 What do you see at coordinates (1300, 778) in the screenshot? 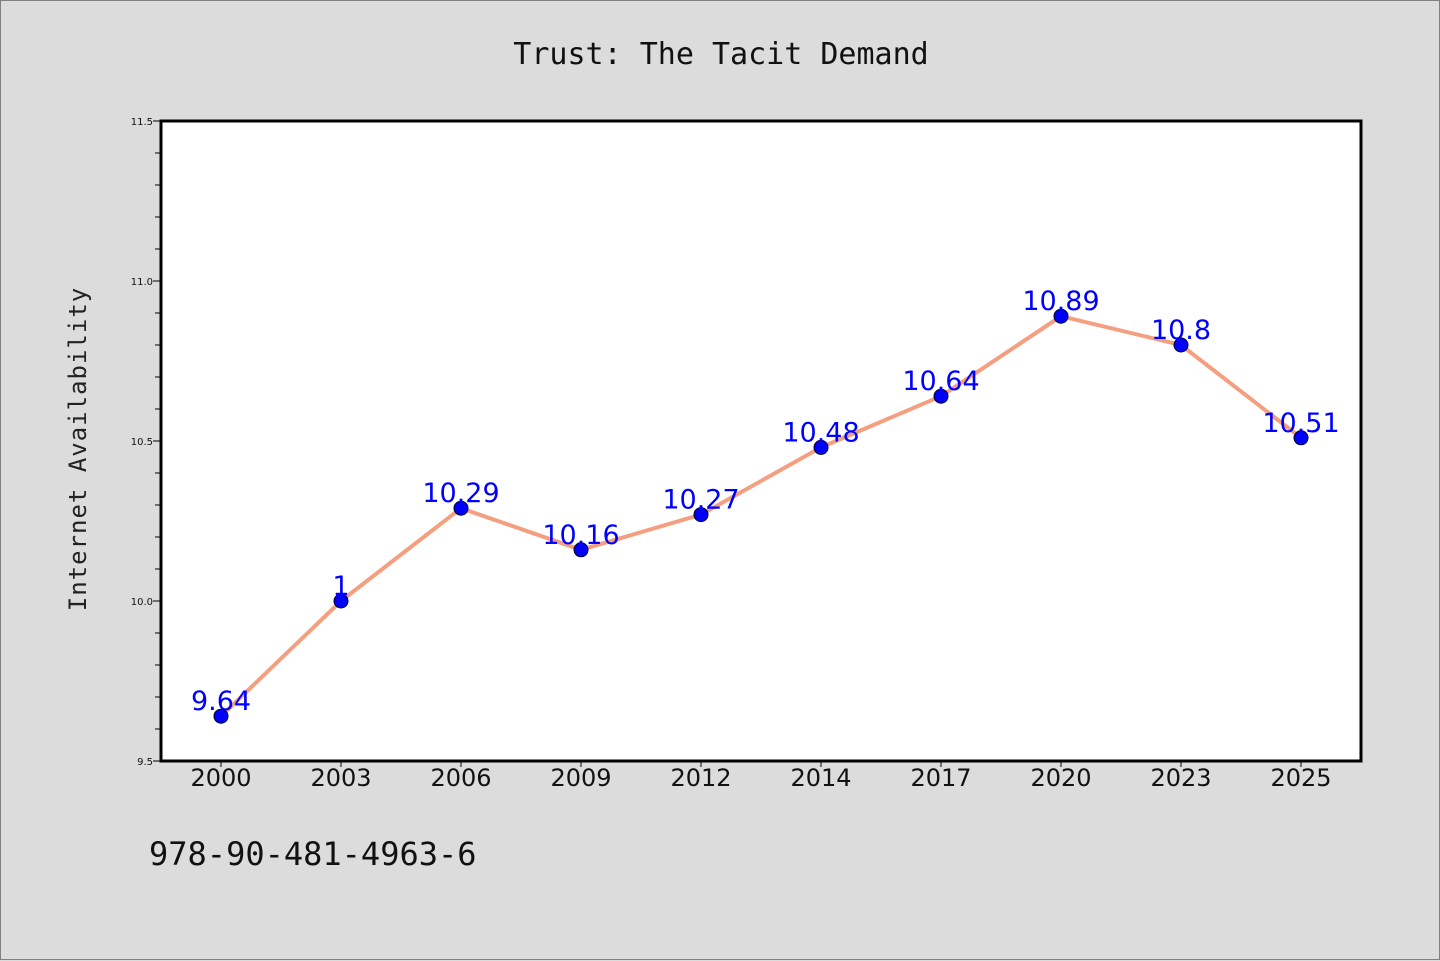
I see `x-tick-label: 2025` at bounding box center [1300, 778].